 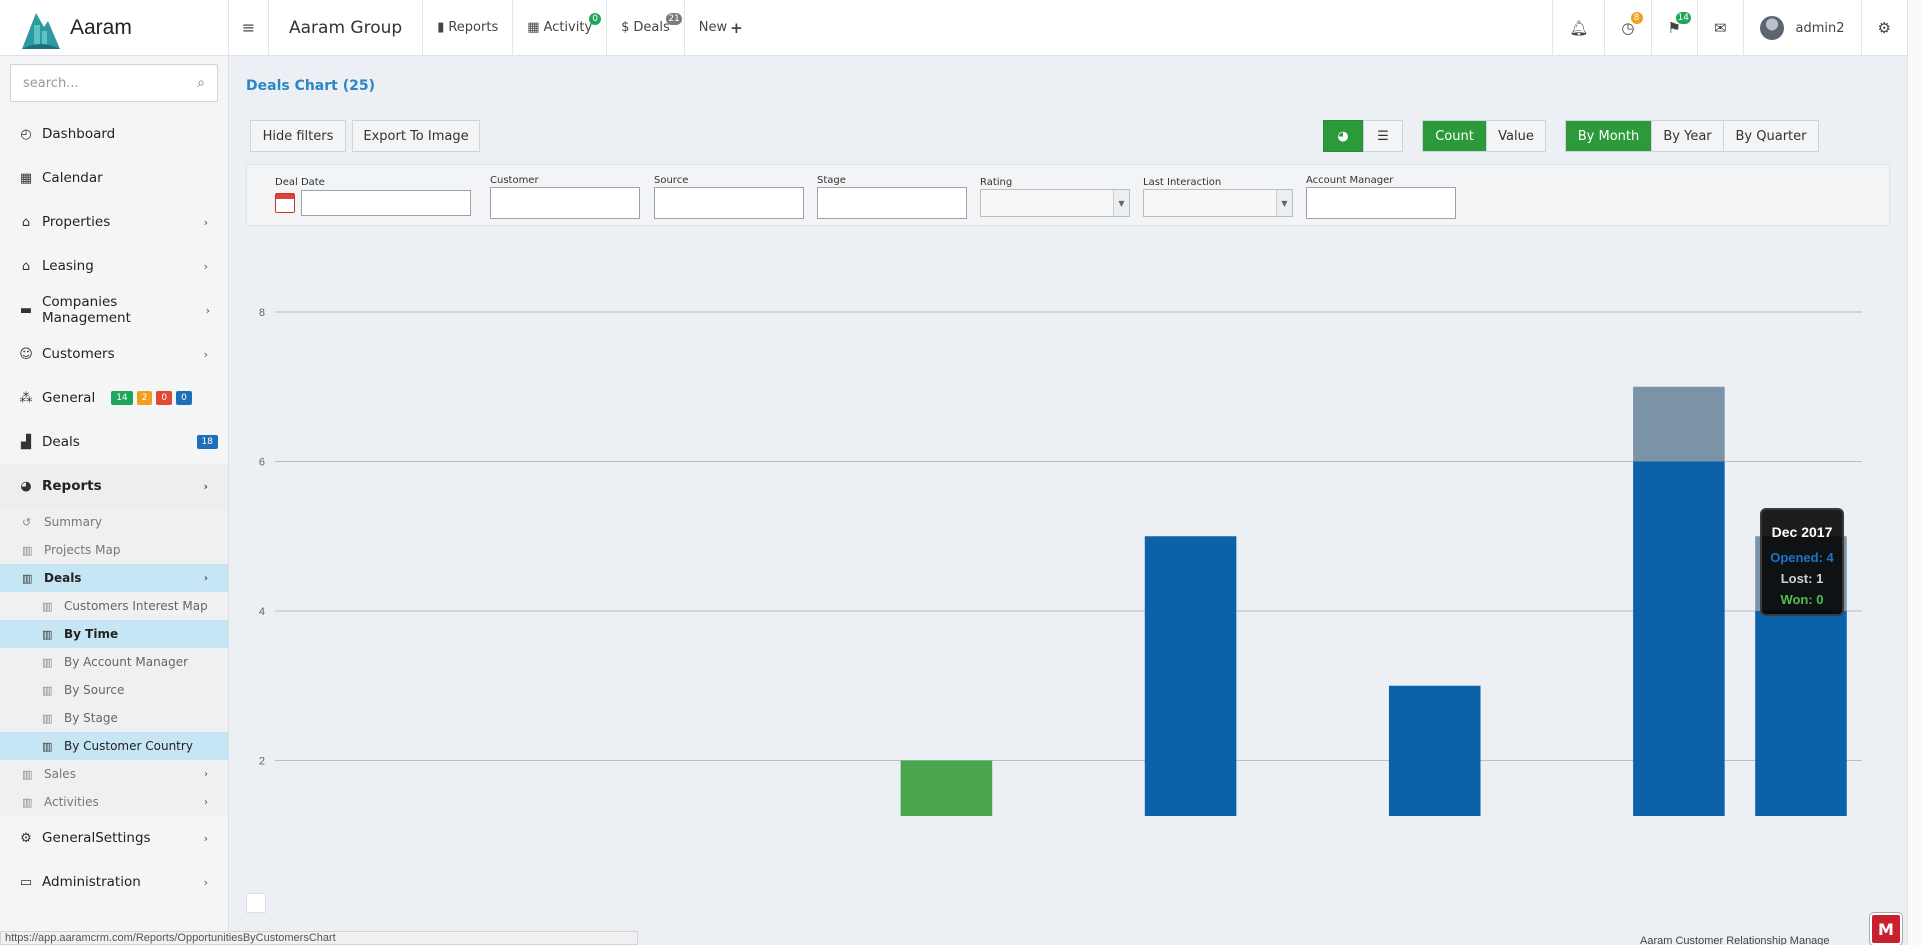 I want to click on sidebar-item-customers: ☺ Customers ›, so click(x=114, y=354).